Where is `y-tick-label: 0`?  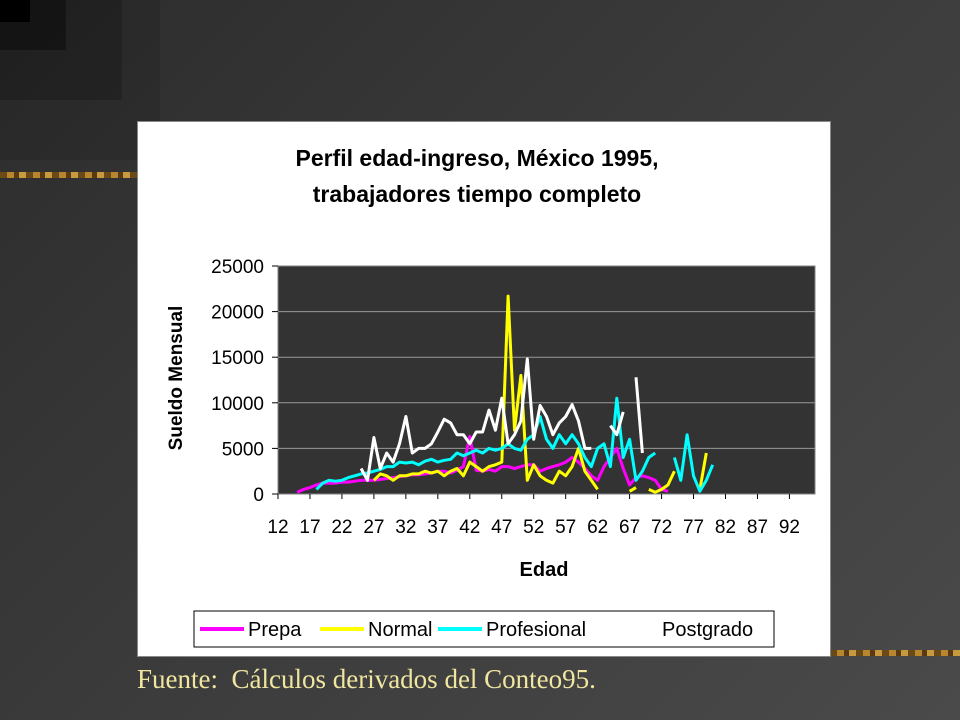
y-tick-label: 0 is located at coordinates (258, 495).